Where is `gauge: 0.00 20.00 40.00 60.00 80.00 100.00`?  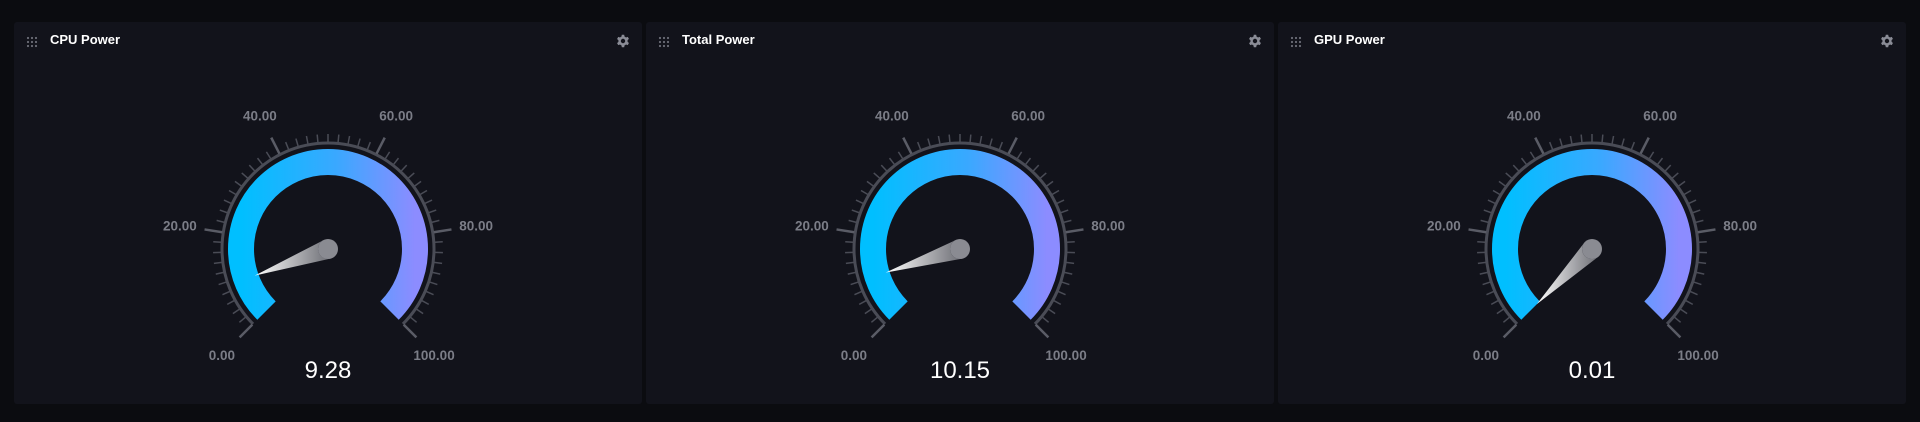 gauge: 0.00 20.00 40.00 60.00 80.00 100.00 is located at coordinates (1592, 235).